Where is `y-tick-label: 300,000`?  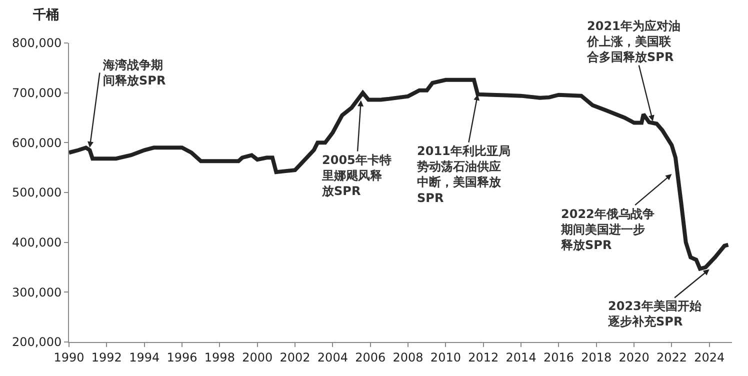 y-tick-label: 300,000 is located at coordinates (37, 292).